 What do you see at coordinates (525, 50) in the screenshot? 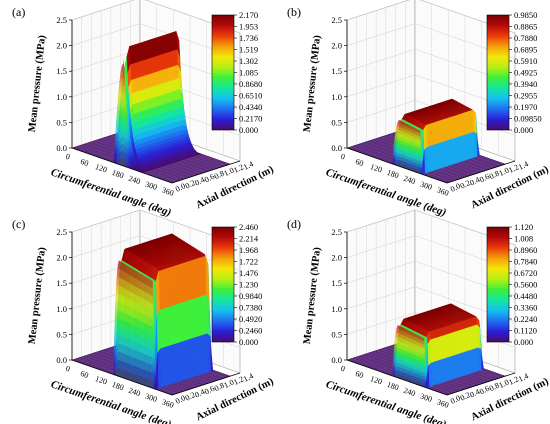
I see `colorbar-tick-label: 0.6895` at bounding box center [525, 50].